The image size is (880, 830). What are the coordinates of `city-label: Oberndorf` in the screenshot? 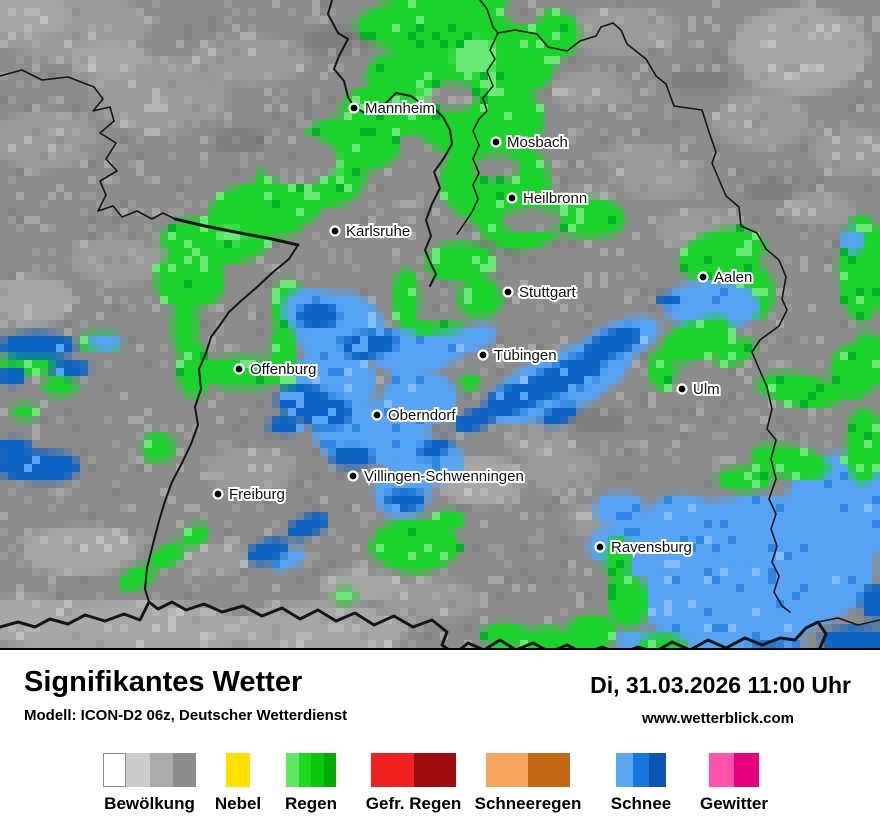 It's located at (422, 415).